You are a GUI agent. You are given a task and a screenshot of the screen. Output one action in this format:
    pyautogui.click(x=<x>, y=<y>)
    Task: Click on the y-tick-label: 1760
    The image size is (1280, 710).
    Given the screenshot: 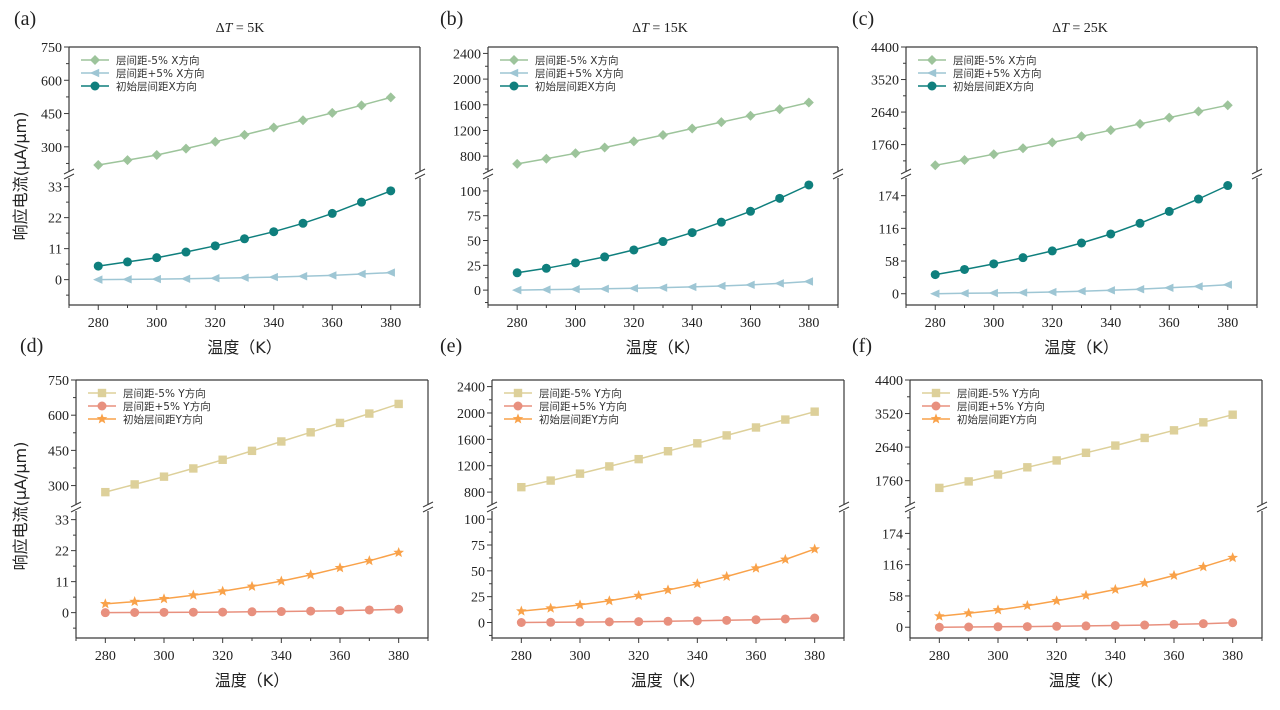 What is the action you would take?
    pyautogui.click(x=889, y=482)
    